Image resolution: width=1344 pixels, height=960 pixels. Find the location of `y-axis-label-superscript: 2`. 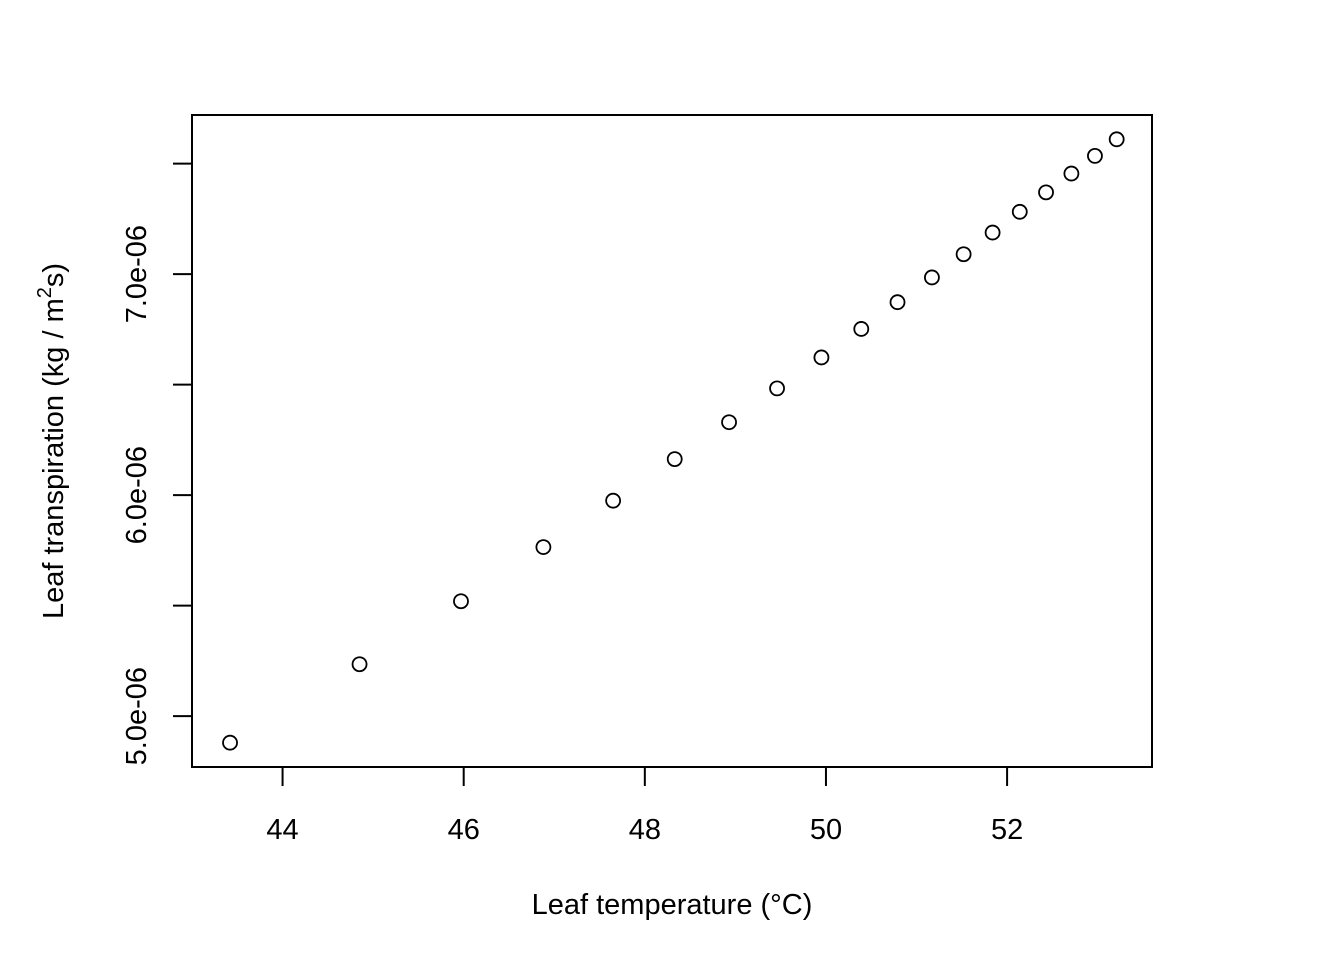

y-axis-label-superscript: 2 is located at coordinates (45, 292).